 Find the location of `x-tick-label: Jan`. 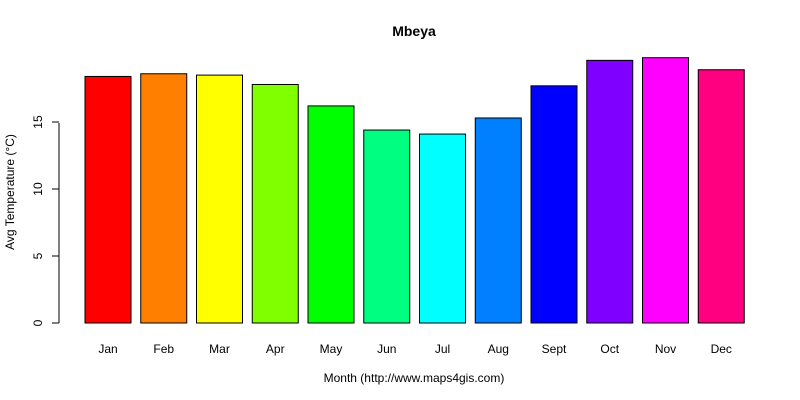

x-tick-label: Jan is located at coordinates (107, 349).